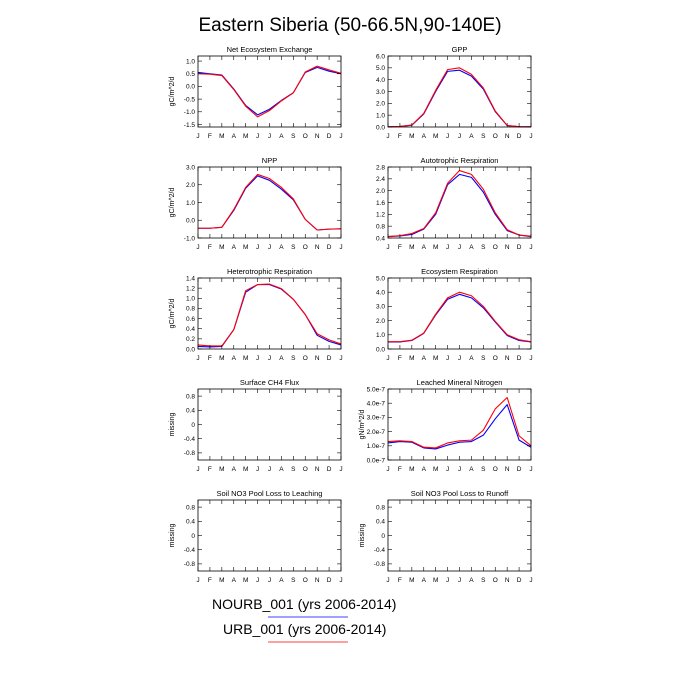 The width and height of the screenshot is (700, 700). I want to click on y-tick-label: 1.2, so click(190, 288).